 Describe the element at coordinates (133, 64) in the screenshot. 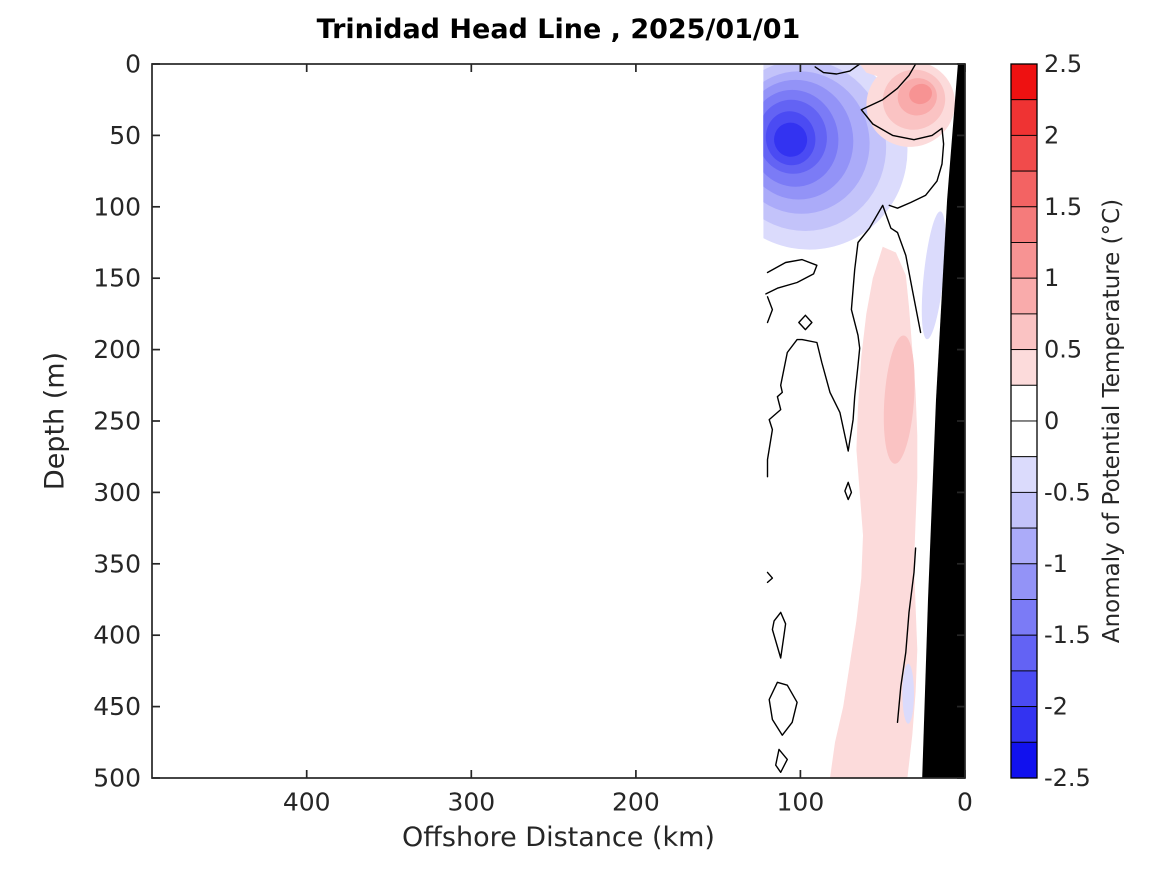

I see `y-tick-label: 0` at that location.